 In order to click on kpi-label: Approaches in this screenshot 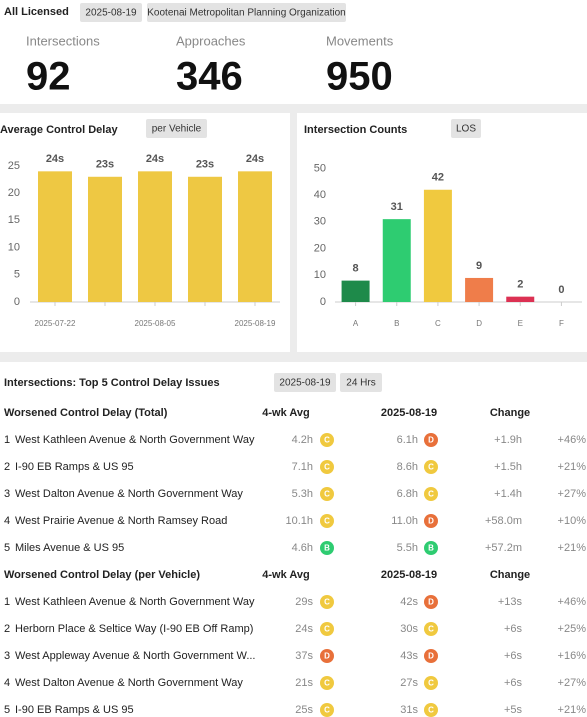, I will do `click(211, 40)`.